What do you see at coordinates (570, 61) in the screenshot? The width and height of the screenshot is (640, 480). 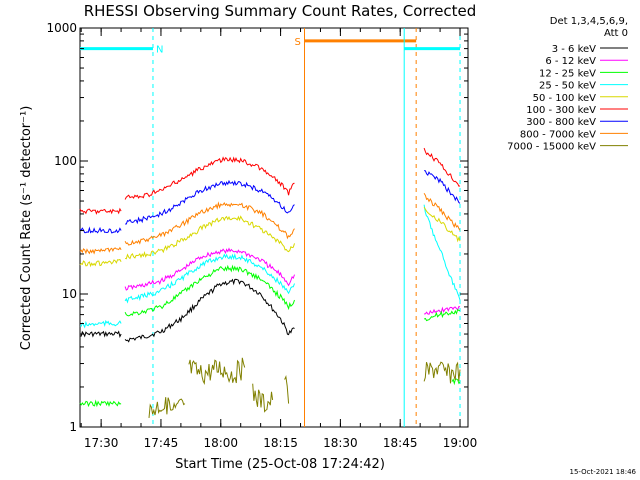 I see `legend-entry-label: 6 - 12 keV` at bounding box center [570, 61].